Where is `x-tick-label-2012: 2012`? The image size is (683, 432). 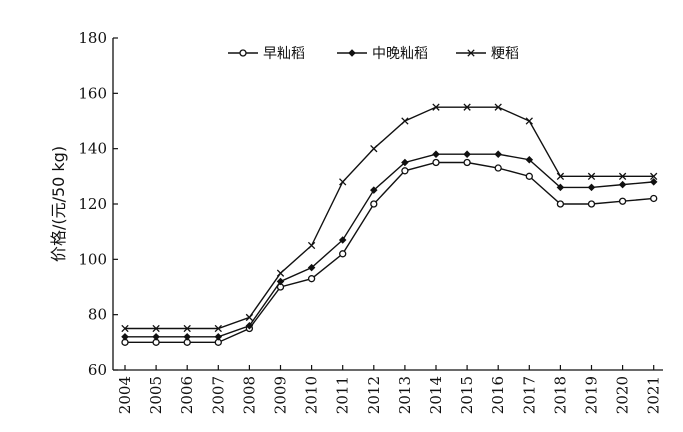 x-tick-label-2012: 2012 is located at coordinates (374, 395).